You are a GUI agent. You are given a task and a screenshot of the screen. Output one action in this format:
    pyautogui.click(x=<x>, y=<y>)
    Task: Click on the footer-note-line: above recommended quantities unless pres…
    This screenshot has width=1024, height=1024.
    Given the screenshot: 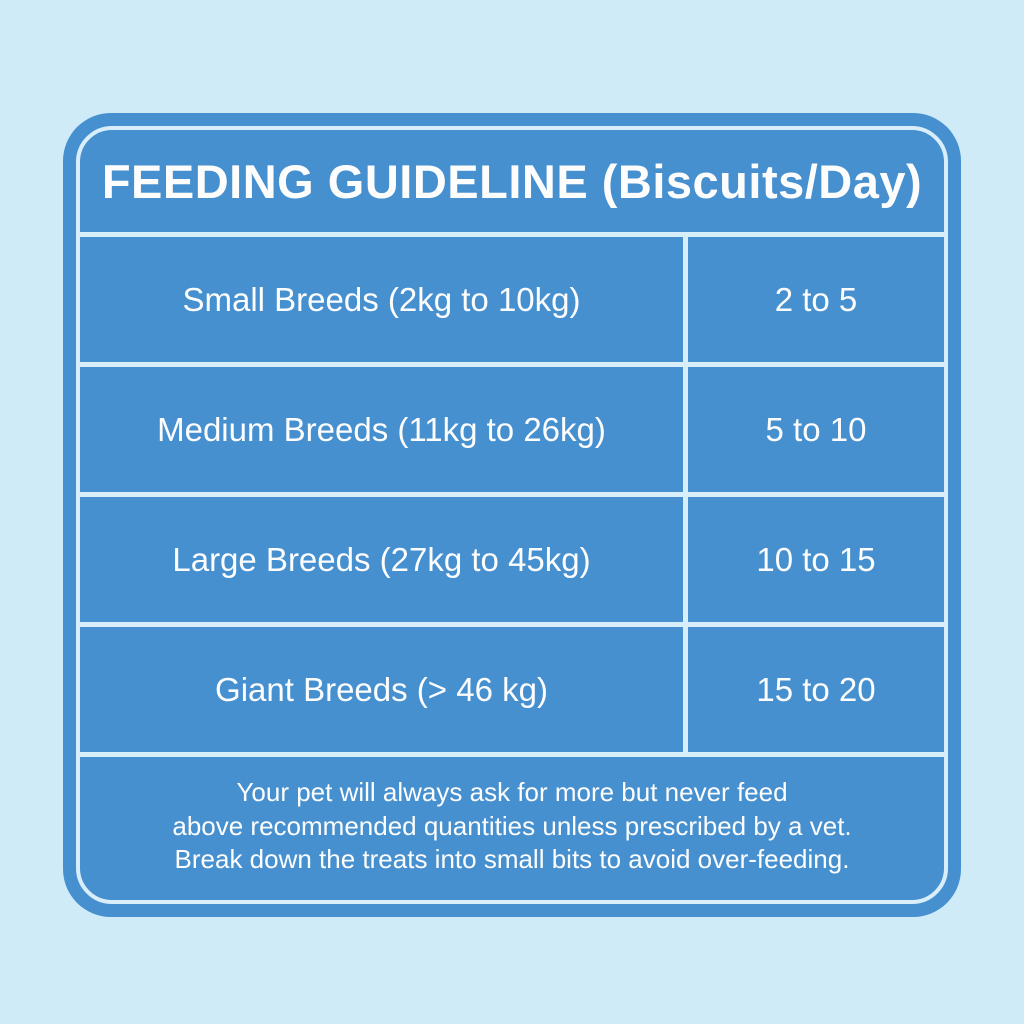 What is the action you would take?
    pyautogui.click(x=512, y=825)
    